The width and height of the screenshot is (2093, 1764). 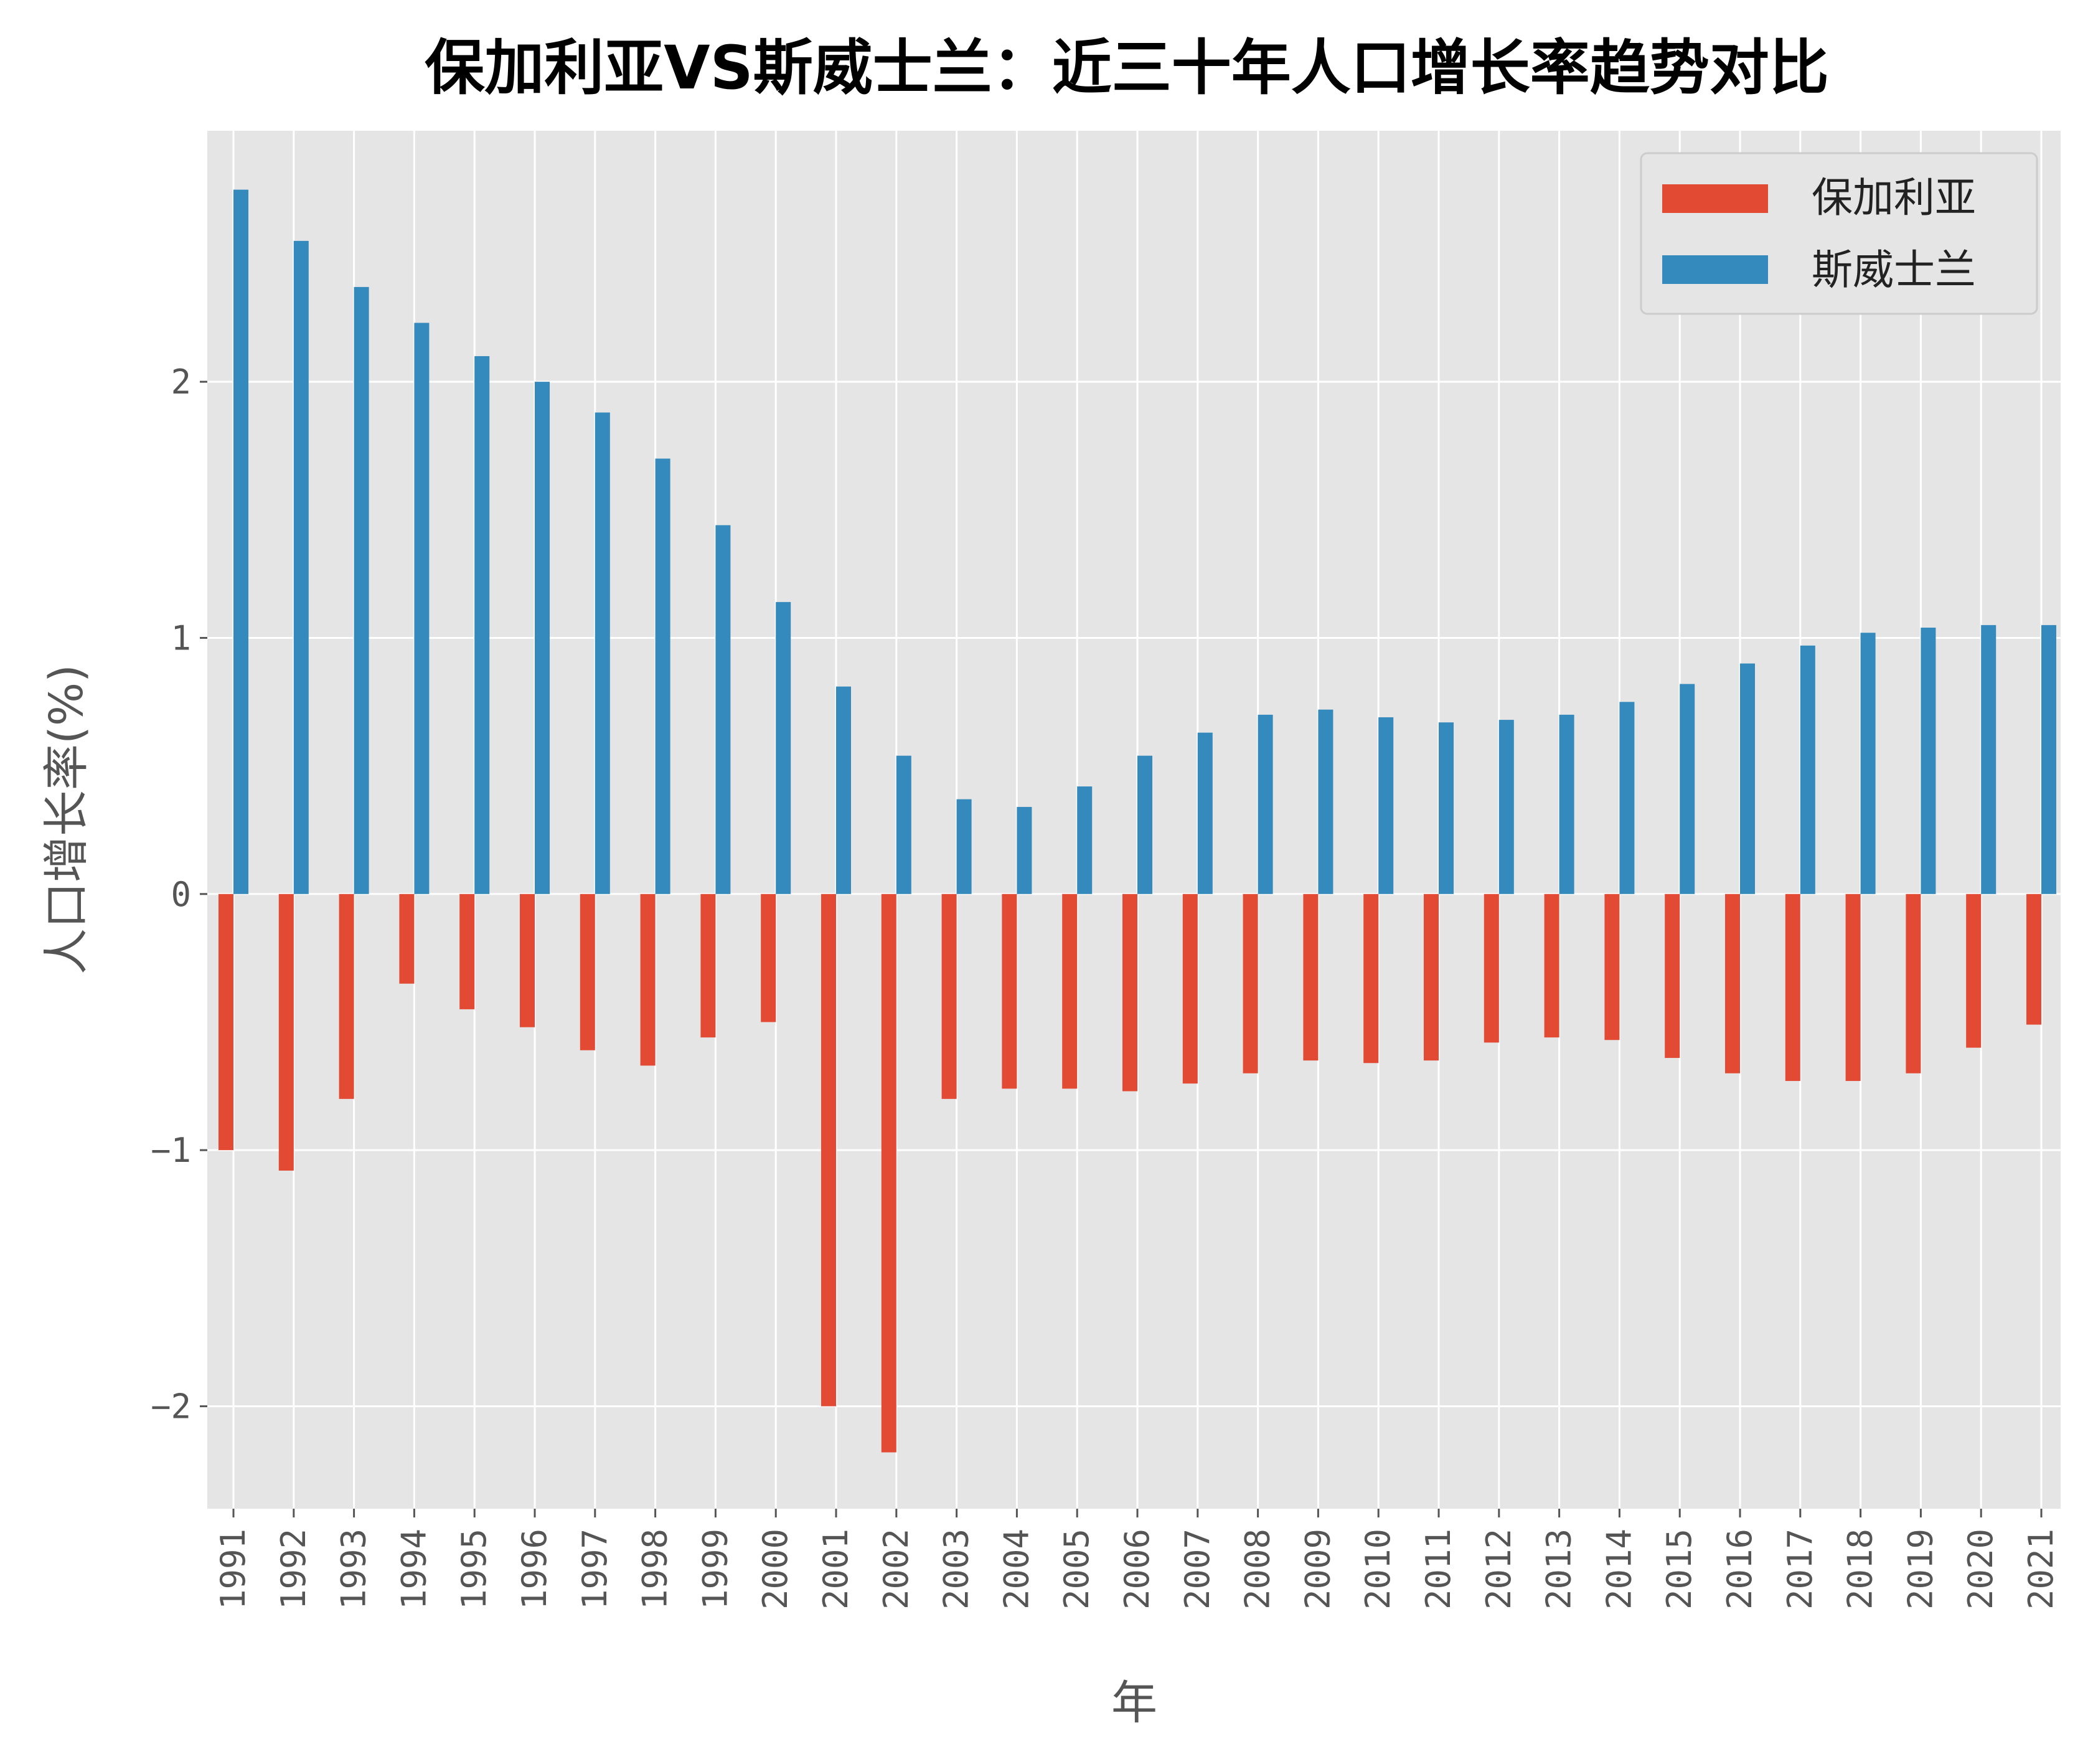 I want to click on x-tick-label: 1993, so click(x=354, y=1570).